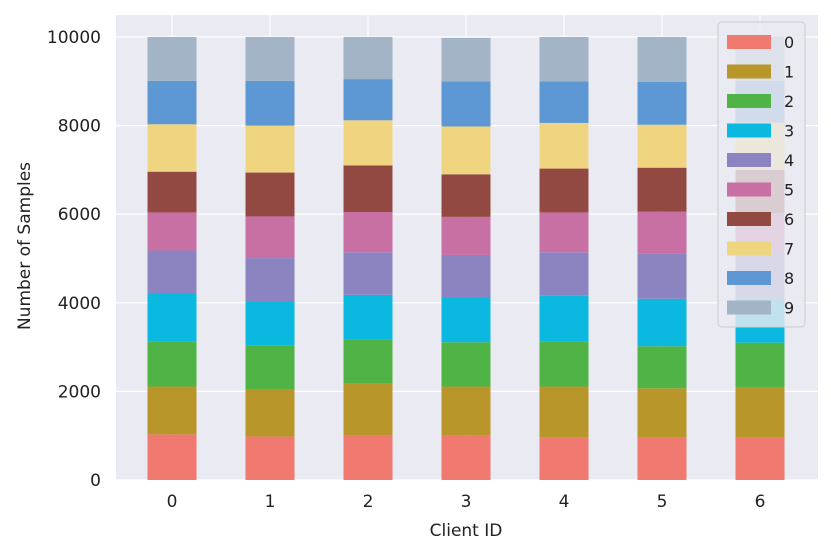  What do you see at coordinates (662, 502) in the screenshot?
I see `x-tick-label: 5` at bounding box center [662, 502].